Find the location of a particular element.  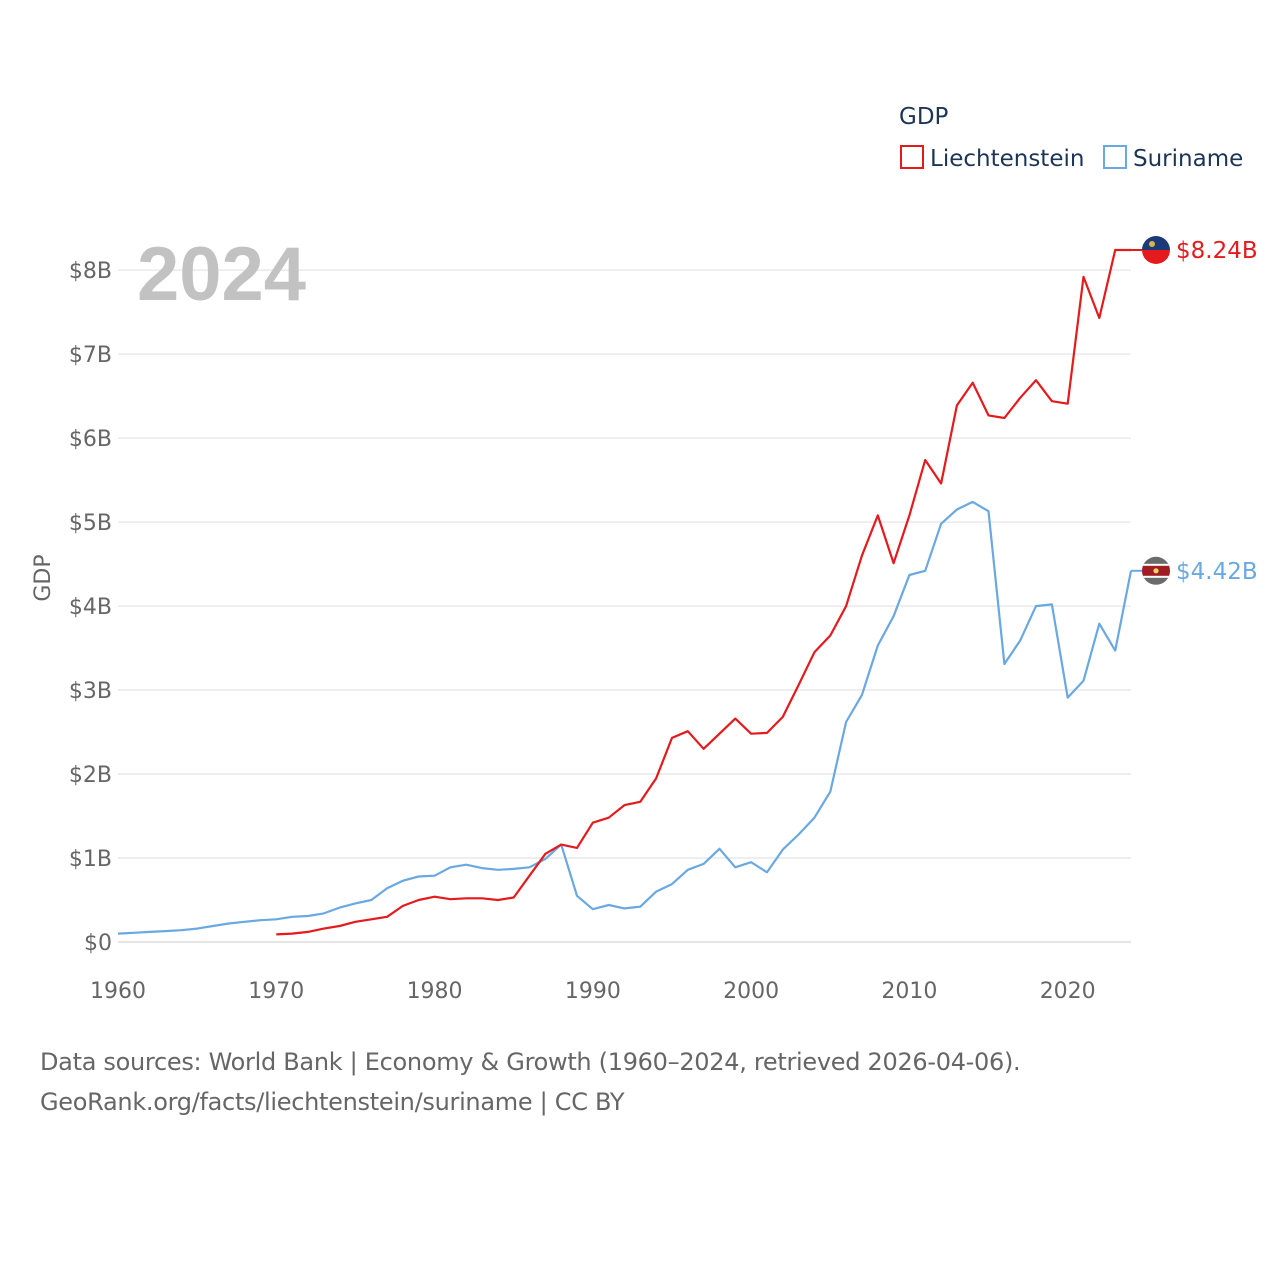

legend-swatch-liechtenstein is located at coordinates (912, 157).